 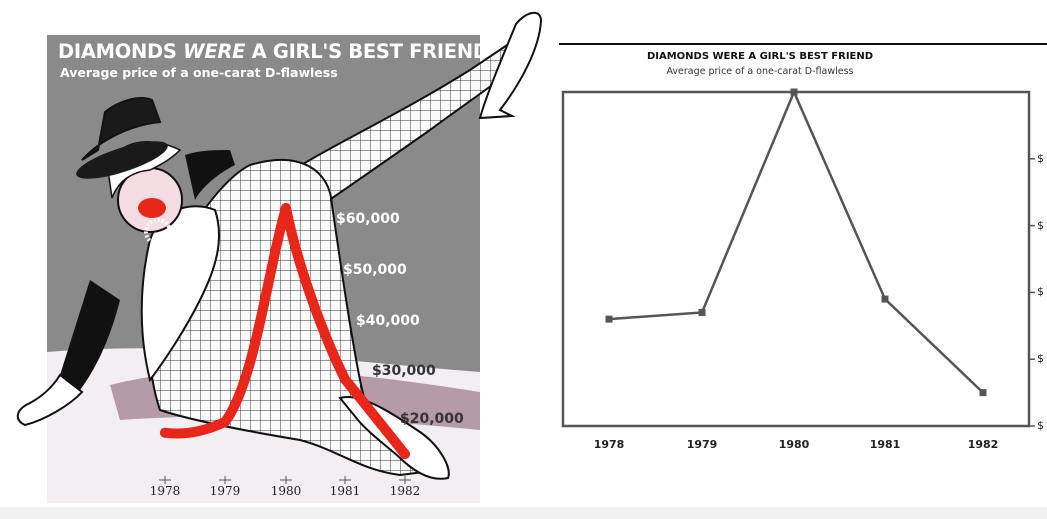 I want to click on y-tick-label: $20,000, so click(x=432, y=419).